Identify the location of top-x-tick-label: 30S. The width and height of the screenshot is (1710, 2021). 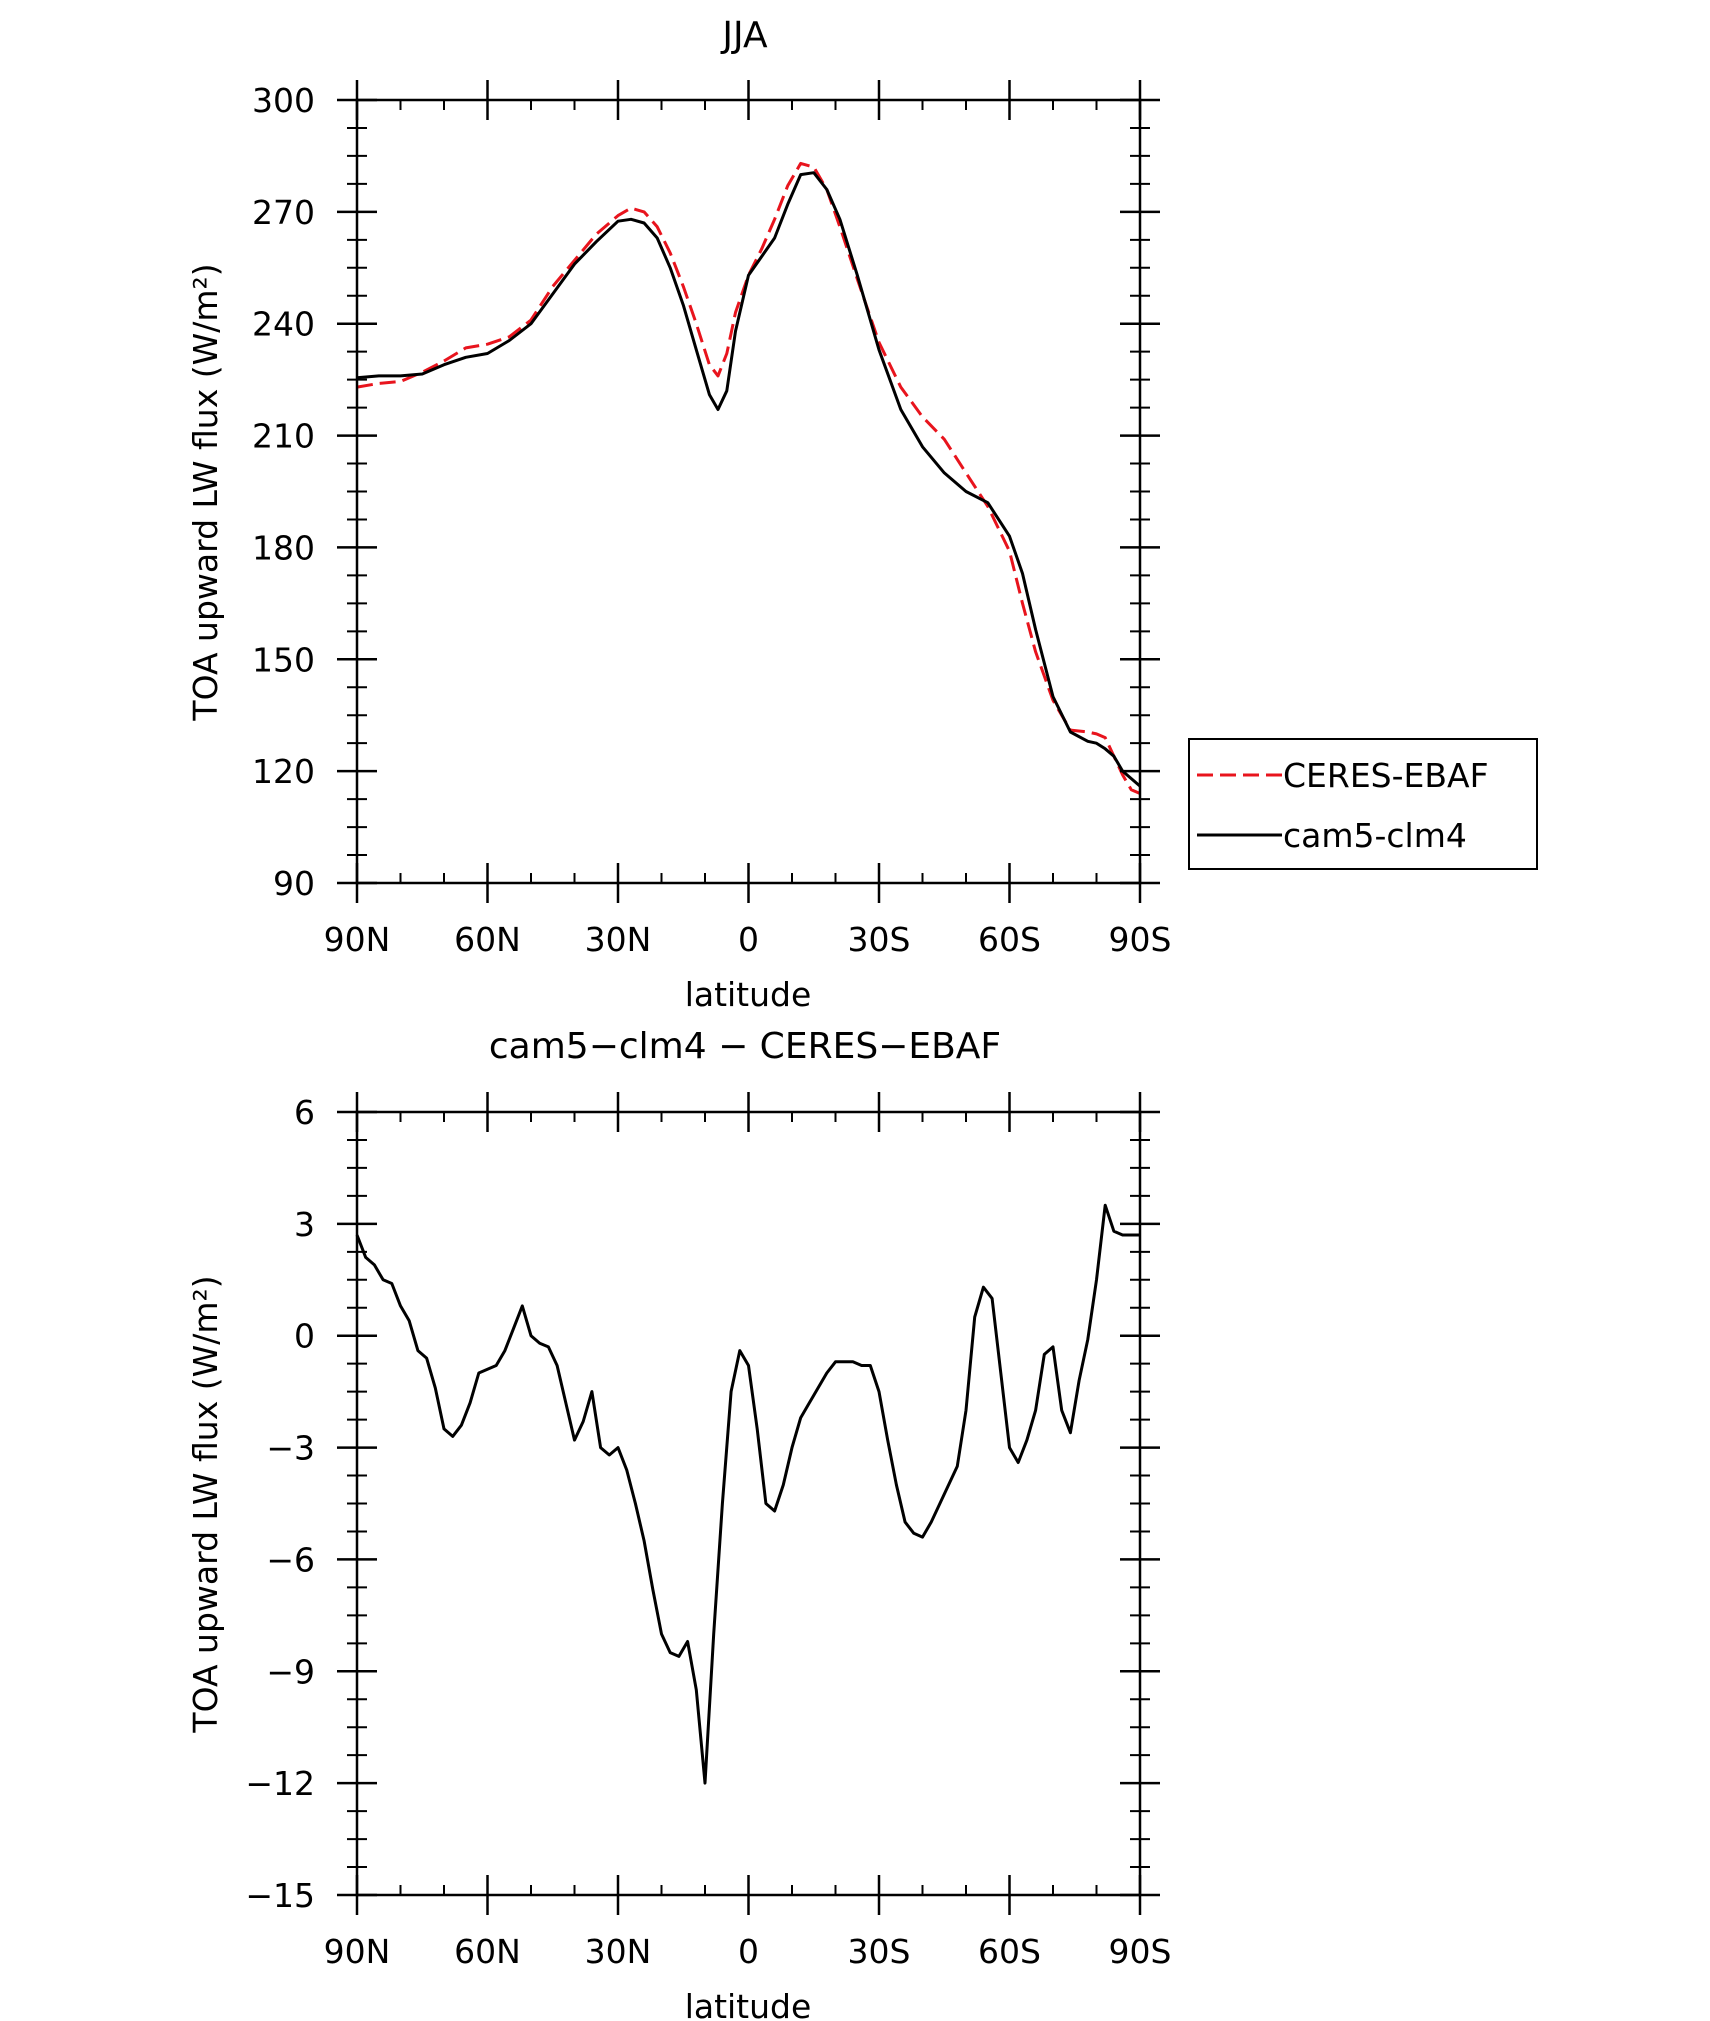
(879, 939).